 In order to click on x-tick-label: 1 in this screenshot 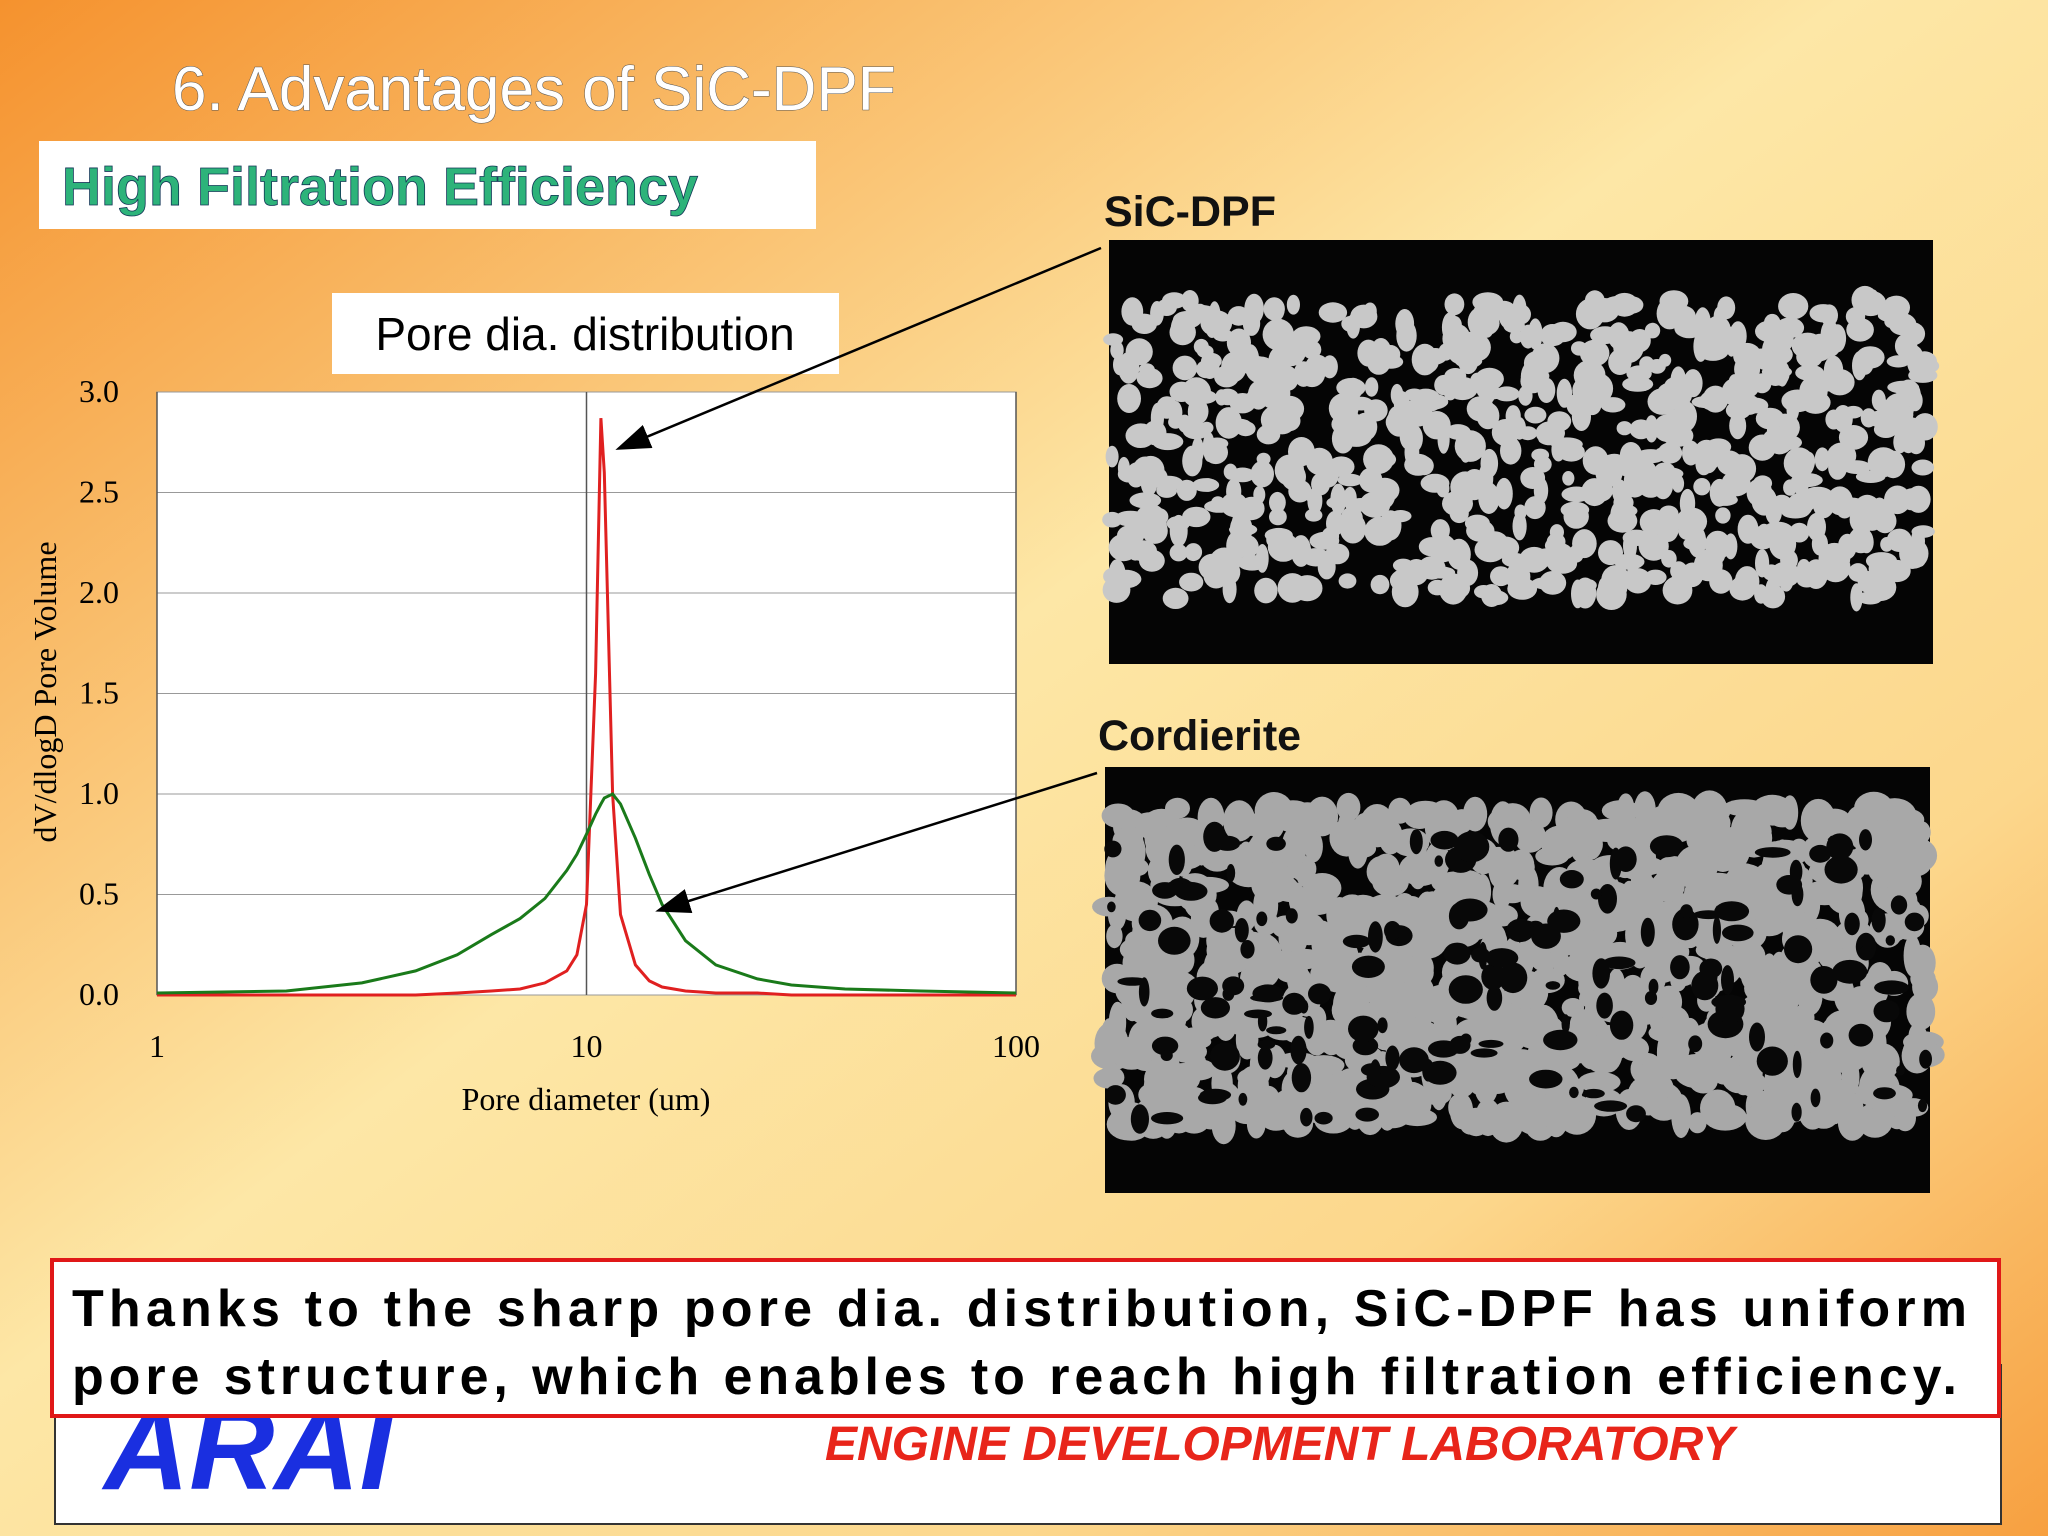, I will do `click(157, 1046)`.